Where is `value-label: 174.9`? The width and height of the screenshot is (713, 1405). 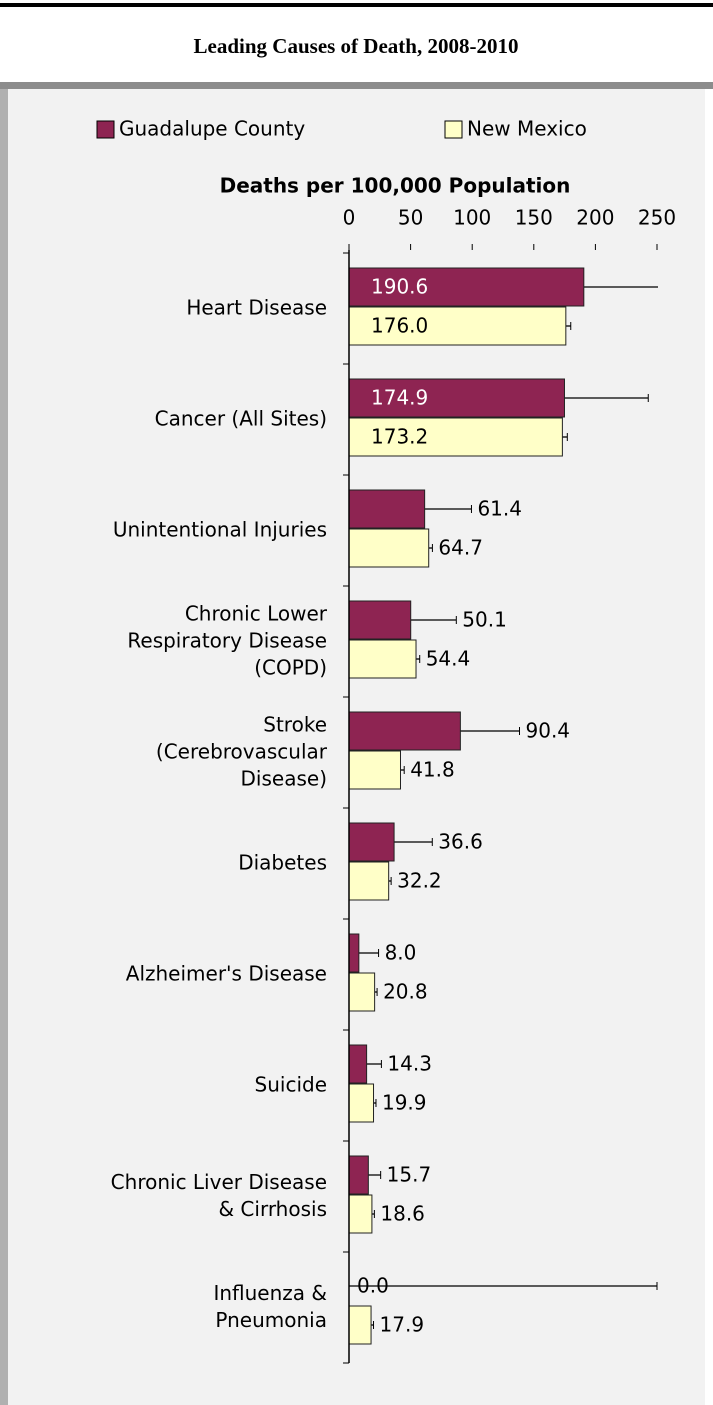
value-label: 174.9 is located at coordinates (399, 398).